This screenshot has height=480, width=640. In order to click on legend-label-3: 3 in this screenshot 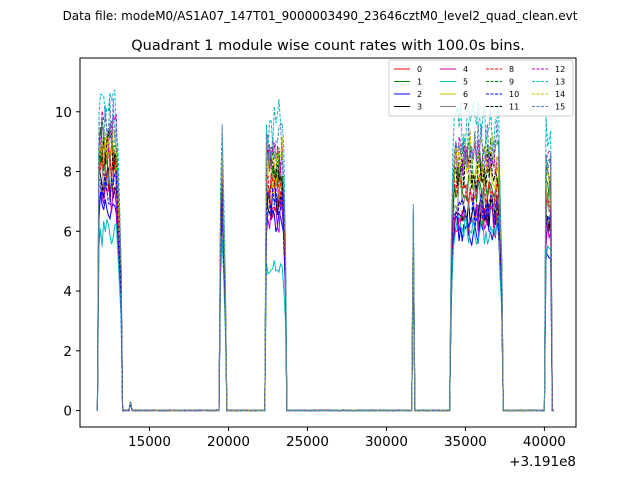, I will do `click(419, 107)`.